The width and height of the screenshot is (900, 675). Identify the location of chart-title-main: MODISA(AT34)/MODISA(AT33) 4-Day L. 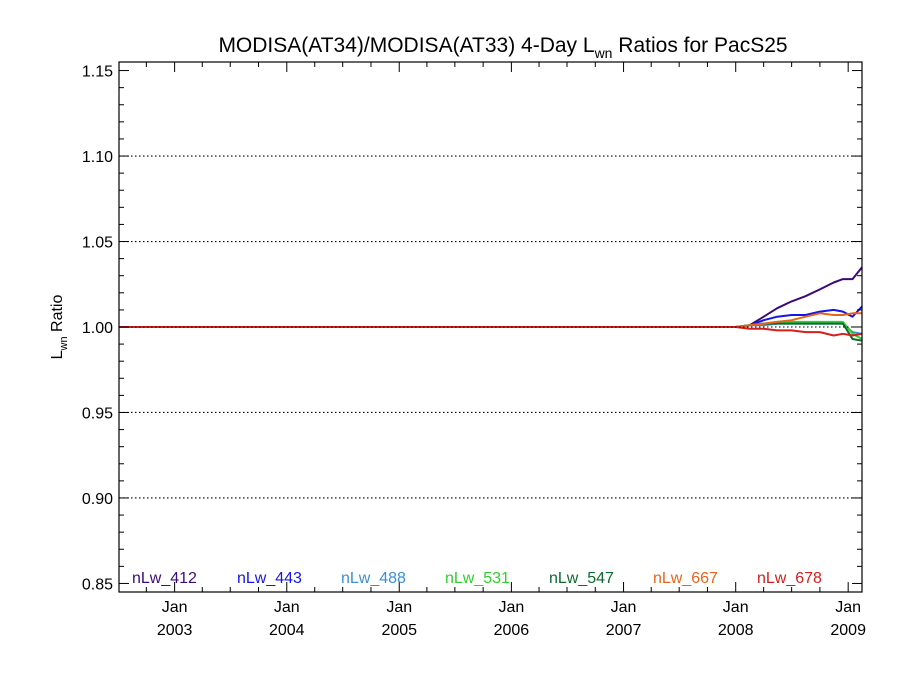
(406, 45).